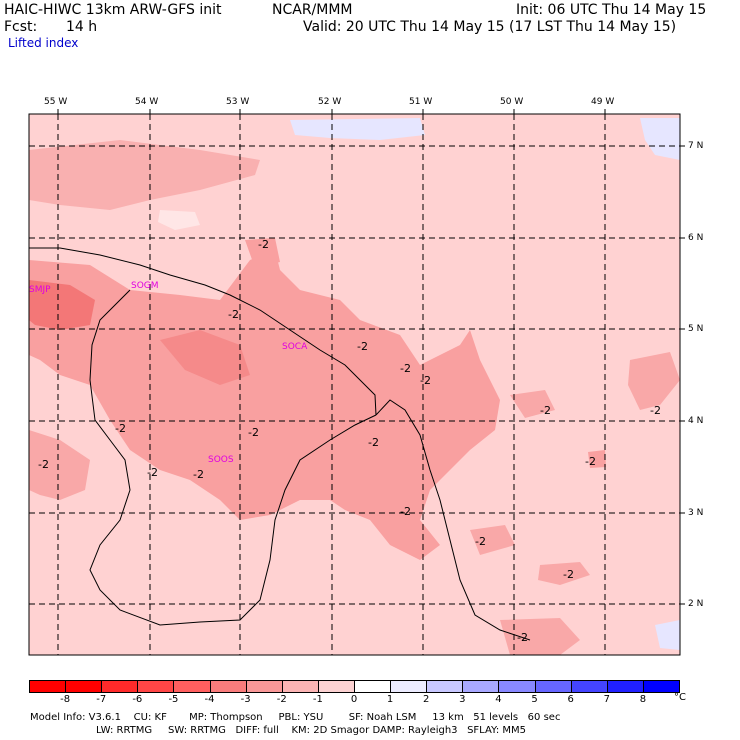  What do you see at coordinates (606, 699) in the screenshot?
I see `colorbar-tick-label: 7` at bounding box center [606, 699].